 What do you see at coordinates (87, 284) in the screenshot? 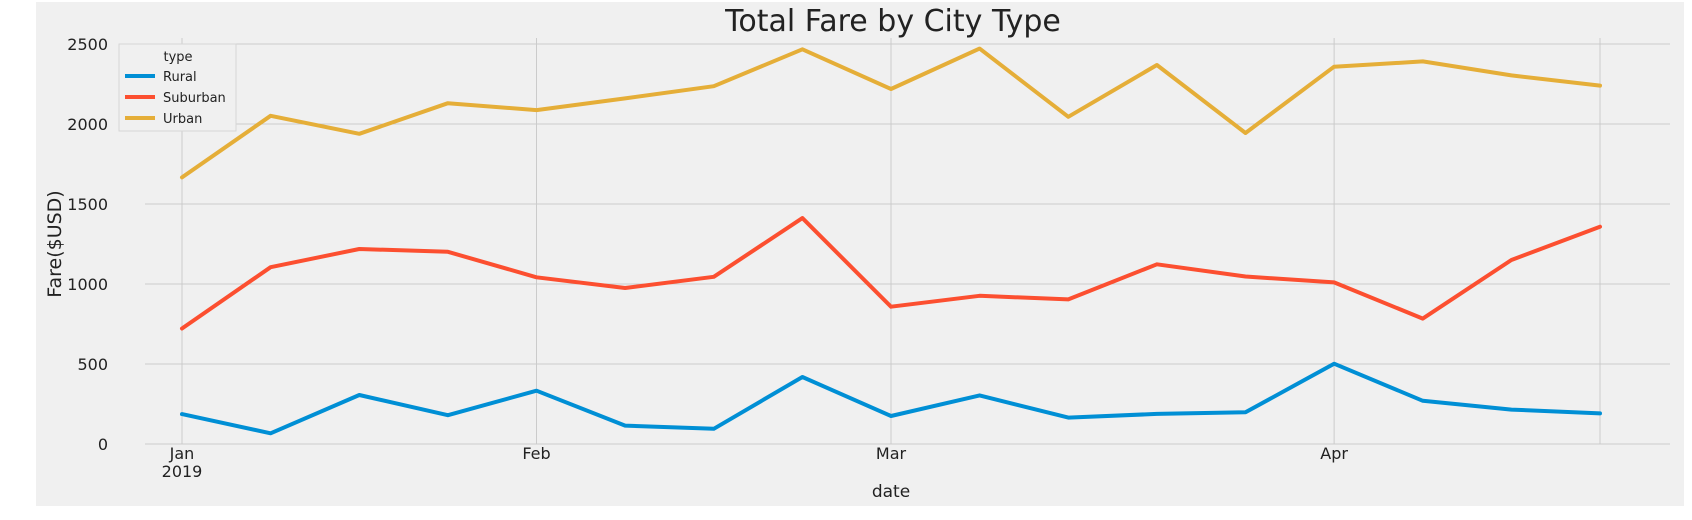
I see `y-tick-label: 1000` at bounding box center [87, 284].